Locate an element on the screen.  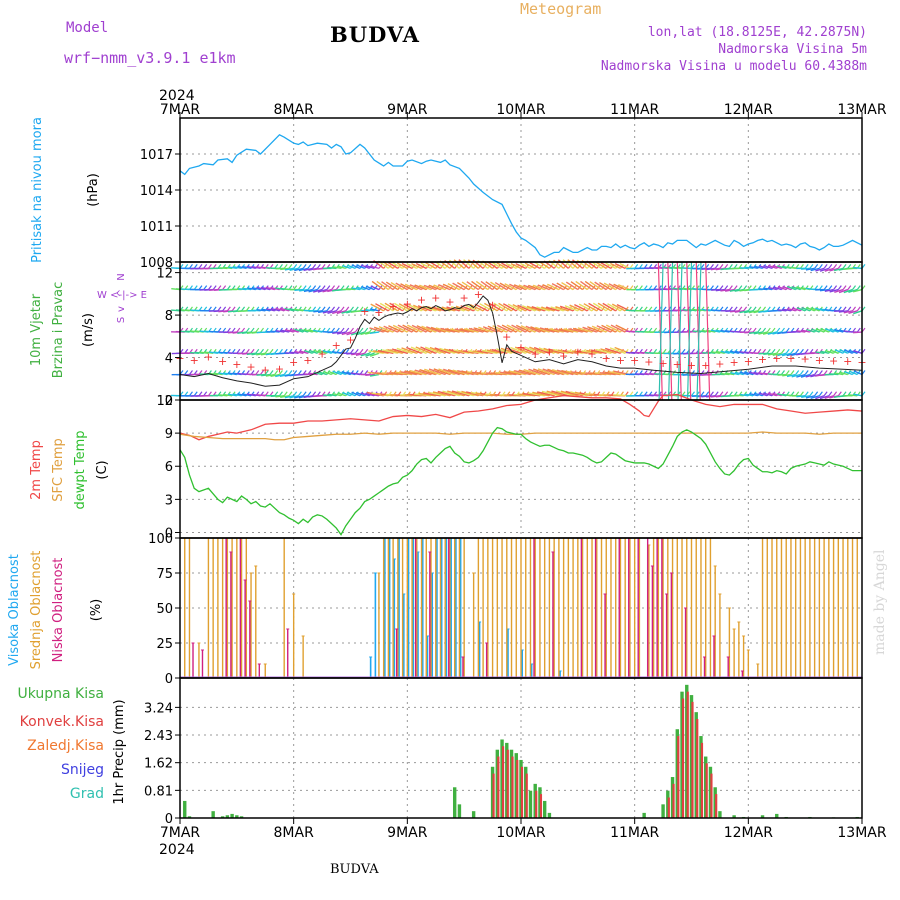
bottom-time-label: 8MAR is located at coordinates (294, 833).